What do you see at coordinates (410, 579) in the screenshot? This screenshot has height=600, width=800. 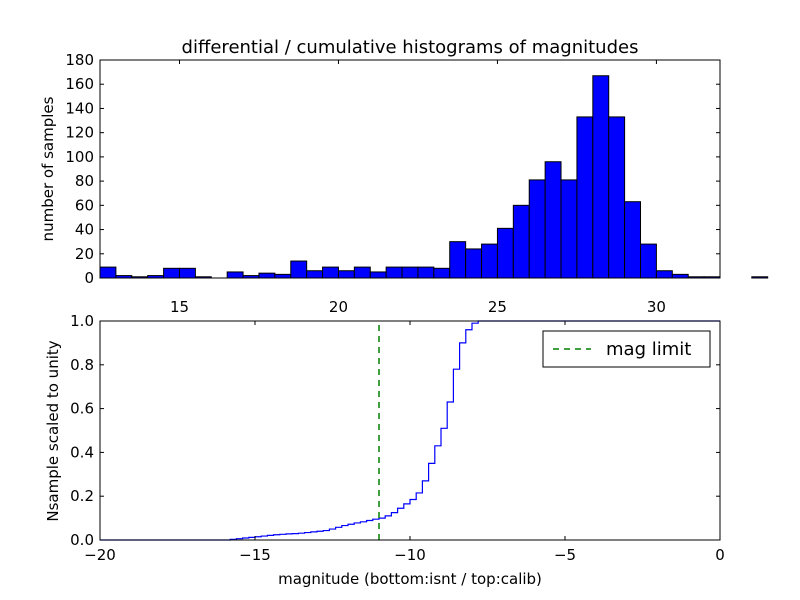 I see `cumulative-x-axis-label: magnitude (bottom:isnt / top:calib)` at bounding box center [410, 579].